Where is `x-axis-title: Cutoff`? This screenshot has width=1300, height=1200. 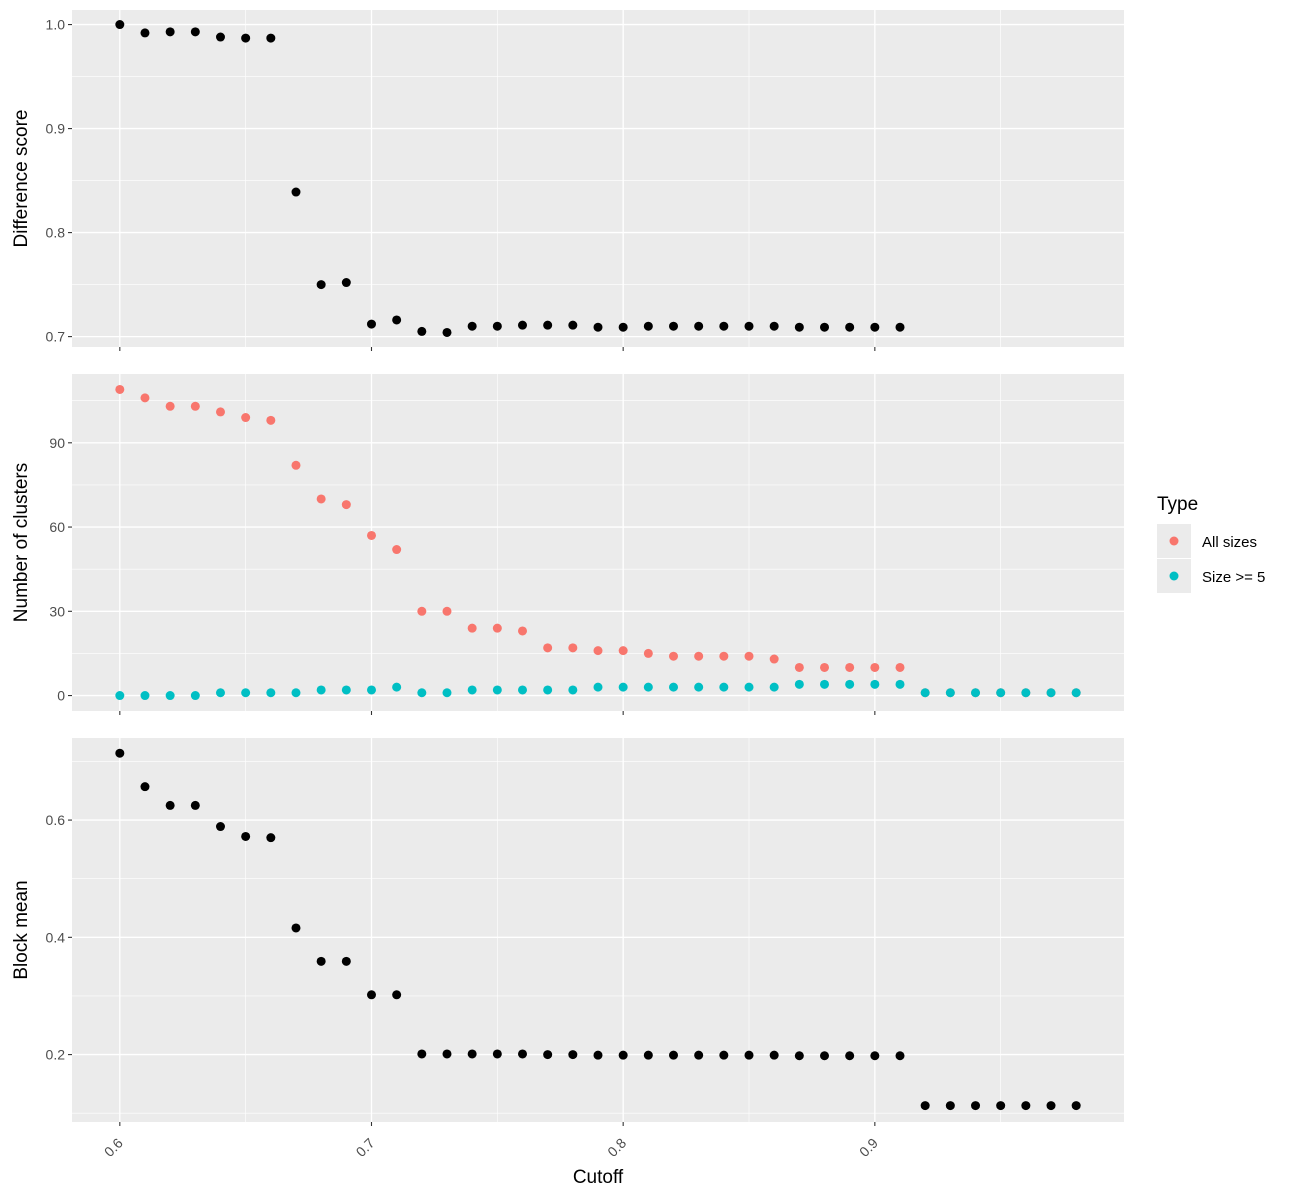 x-axis-title: Cutoff is located at coordinates (598, 1177).